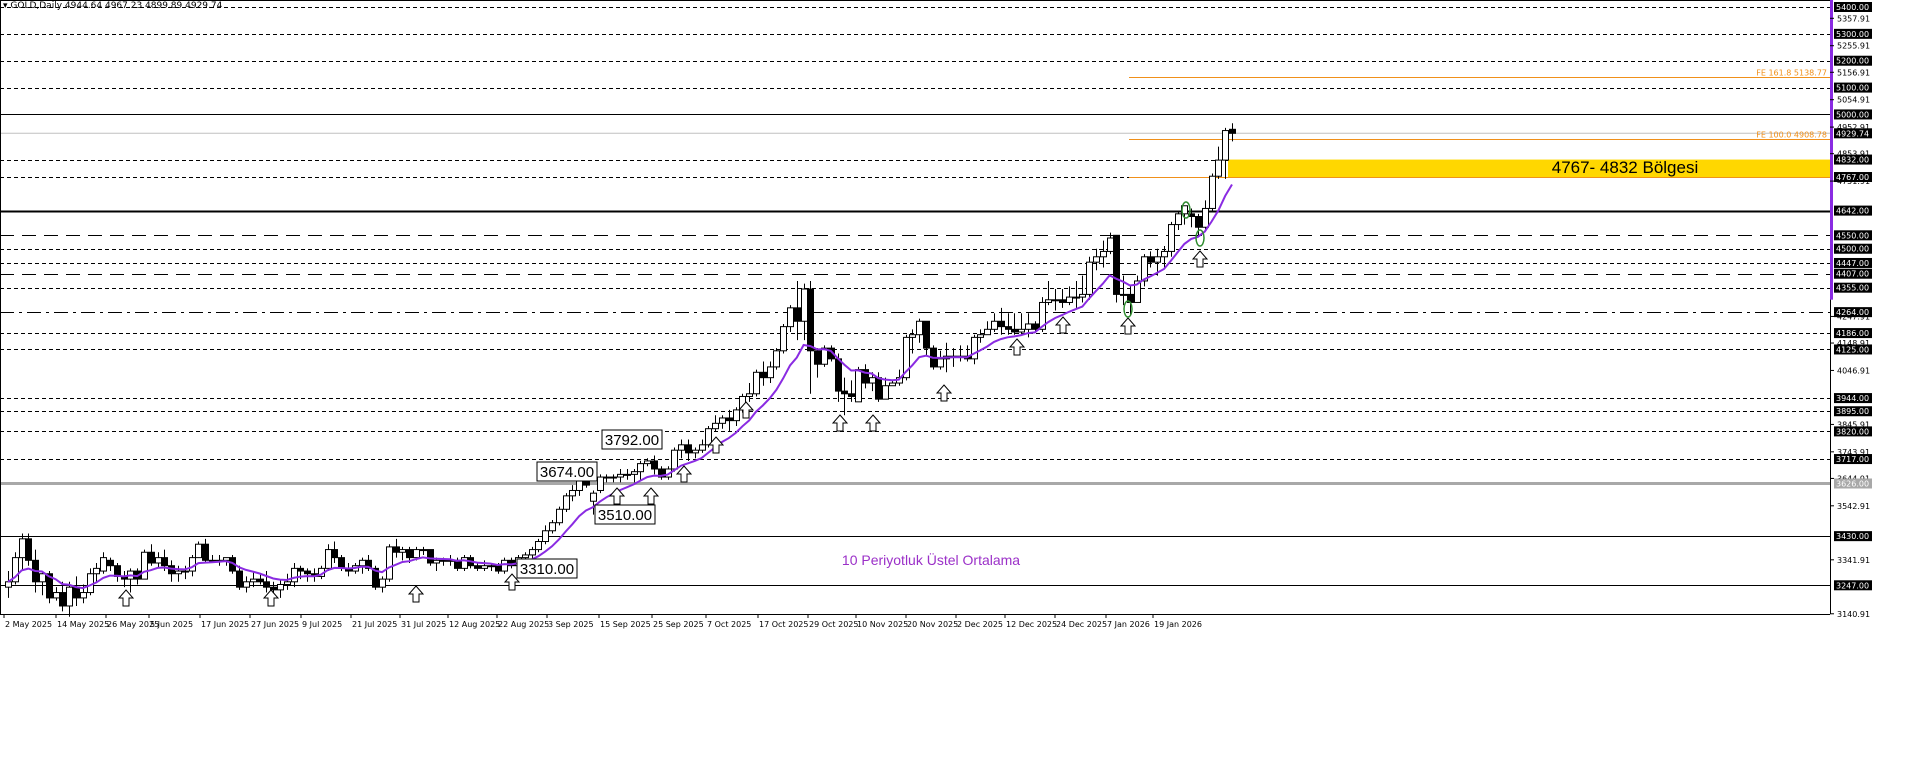 The height and width of the screenshot is (774, 1916). What do you see at coordinates (1164, 259) in the screenshot?
I see `green-circles` at bounding box center [1164, 259].